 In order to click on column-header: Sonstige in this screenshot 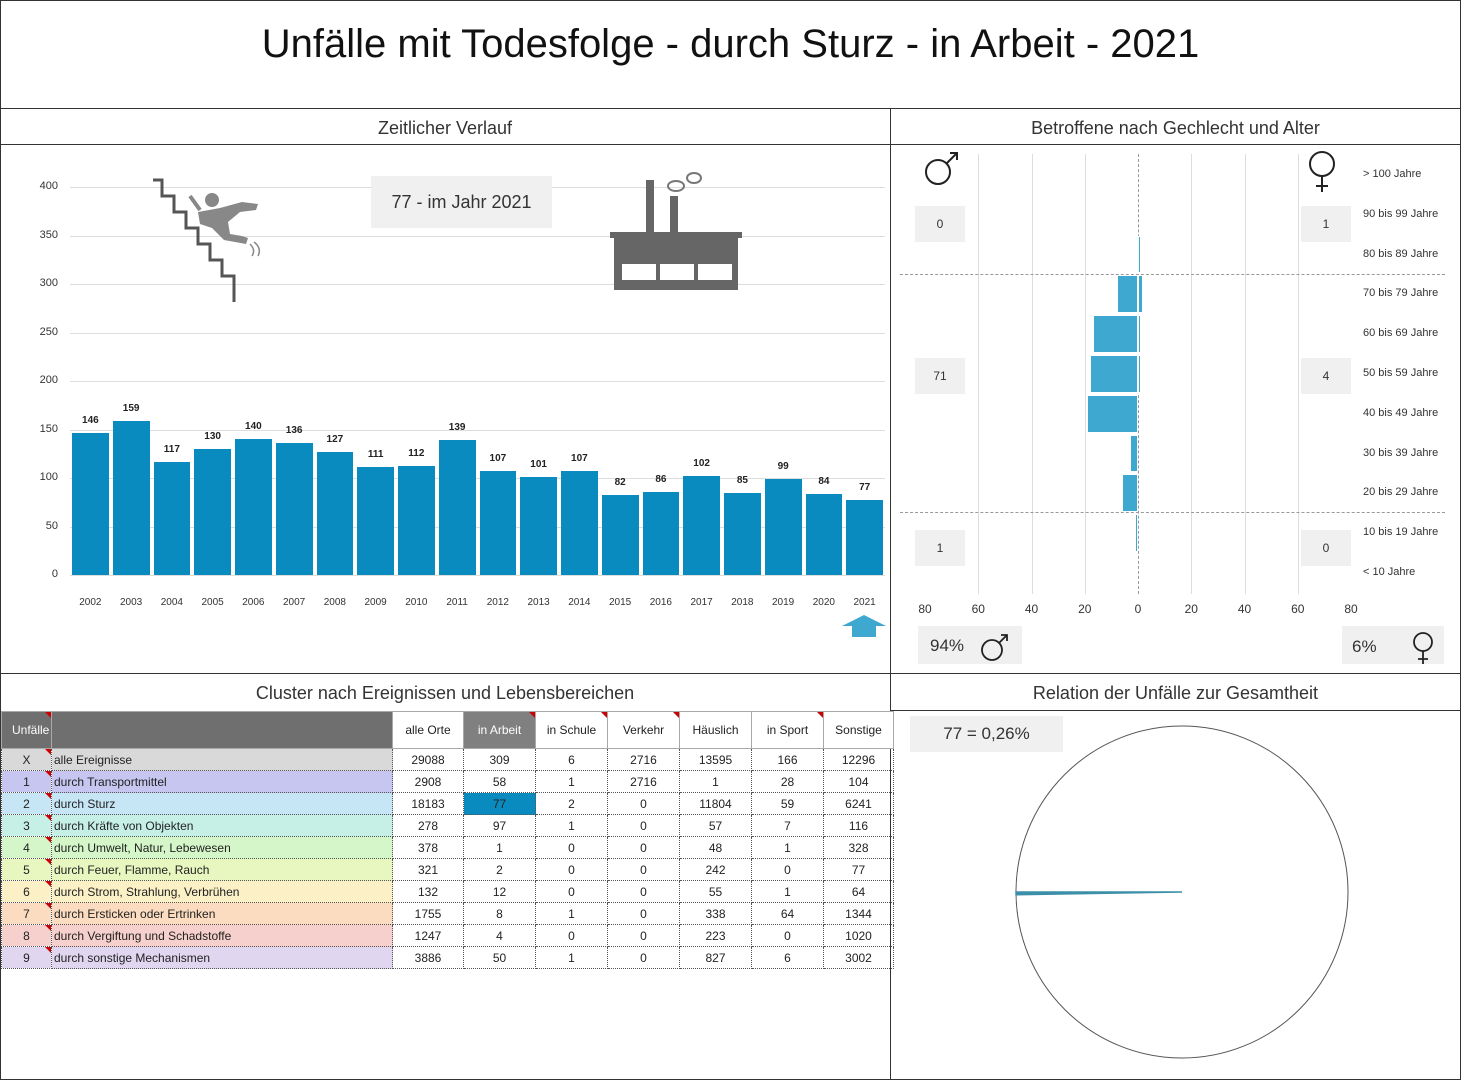, I will do `click(858, 730)`.